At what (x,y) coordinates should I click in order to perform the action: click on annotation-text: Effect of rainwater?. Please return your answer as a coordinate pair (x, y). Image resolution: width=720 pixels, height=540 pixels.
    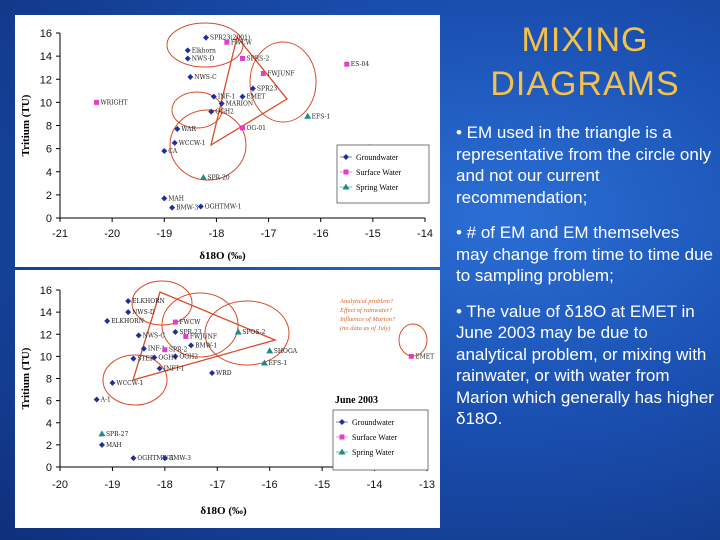
    Looking at the image, I should click on (366, 310).